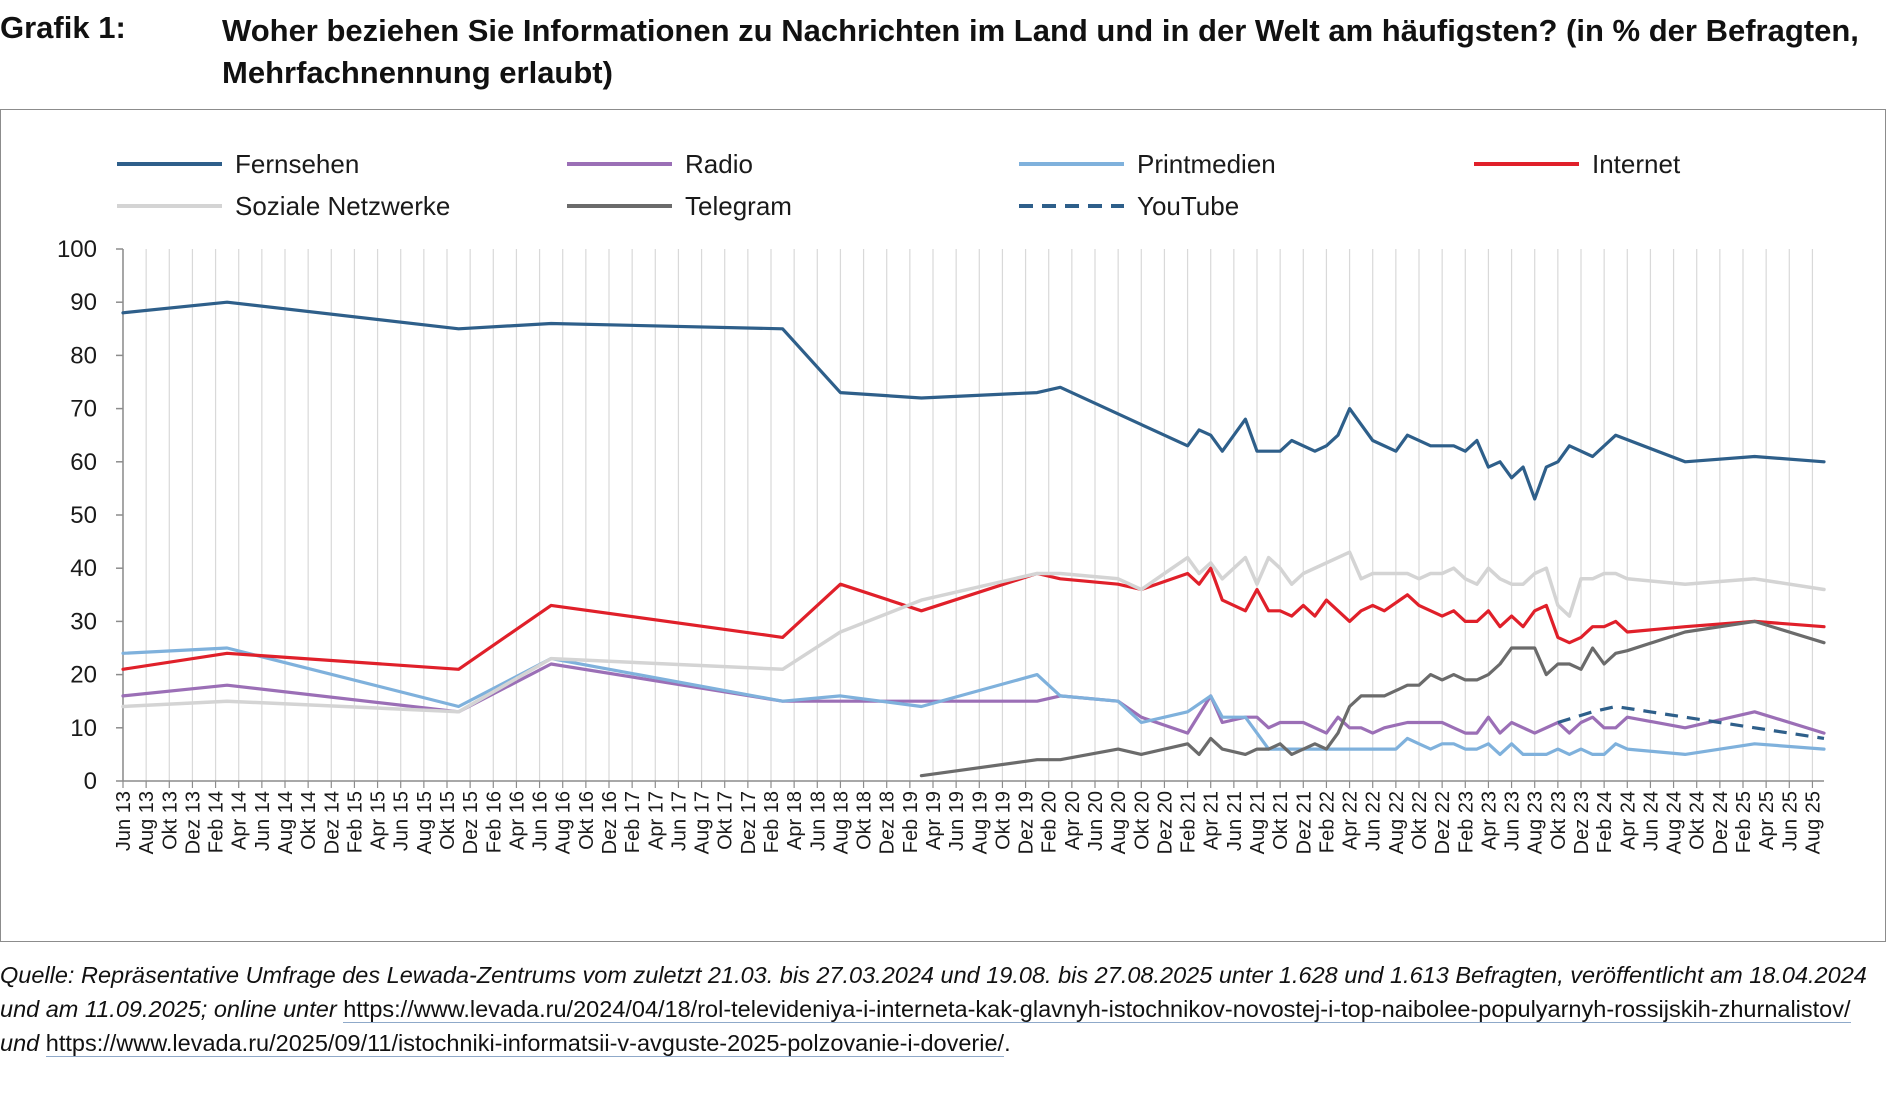 The width and height of the screenshot is (1890, 1099). What do you see at coordinates (517, 820) in the screenshot?
I see `x-tick-label: Apr 16` at bounding box center [517, 820].